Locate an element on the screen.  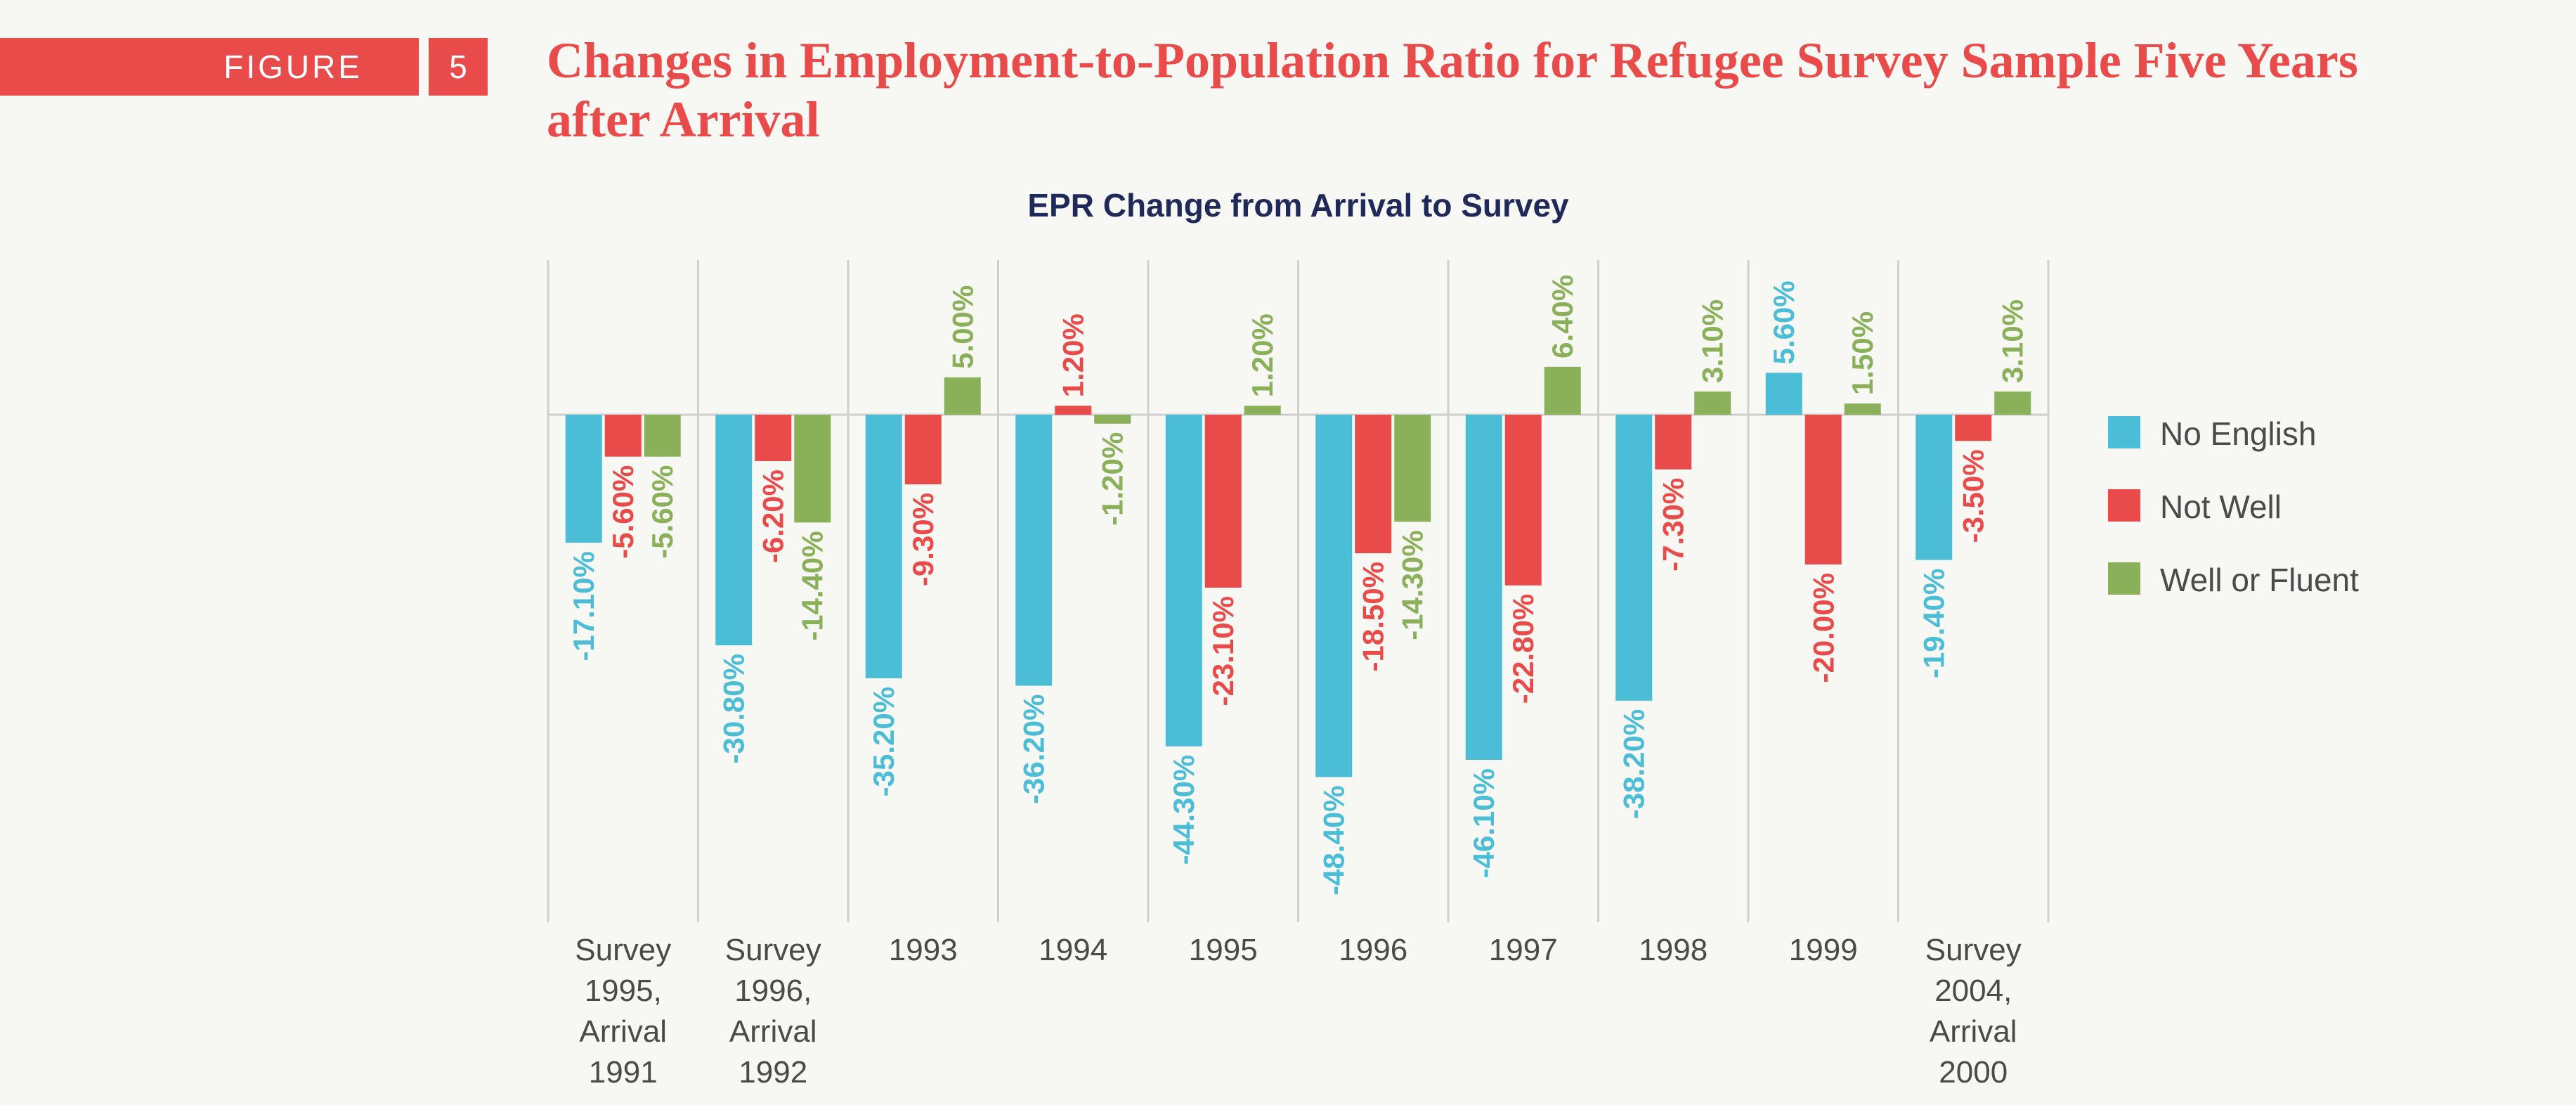
data-label: -7.30% is located at coordinates (1673, 524).